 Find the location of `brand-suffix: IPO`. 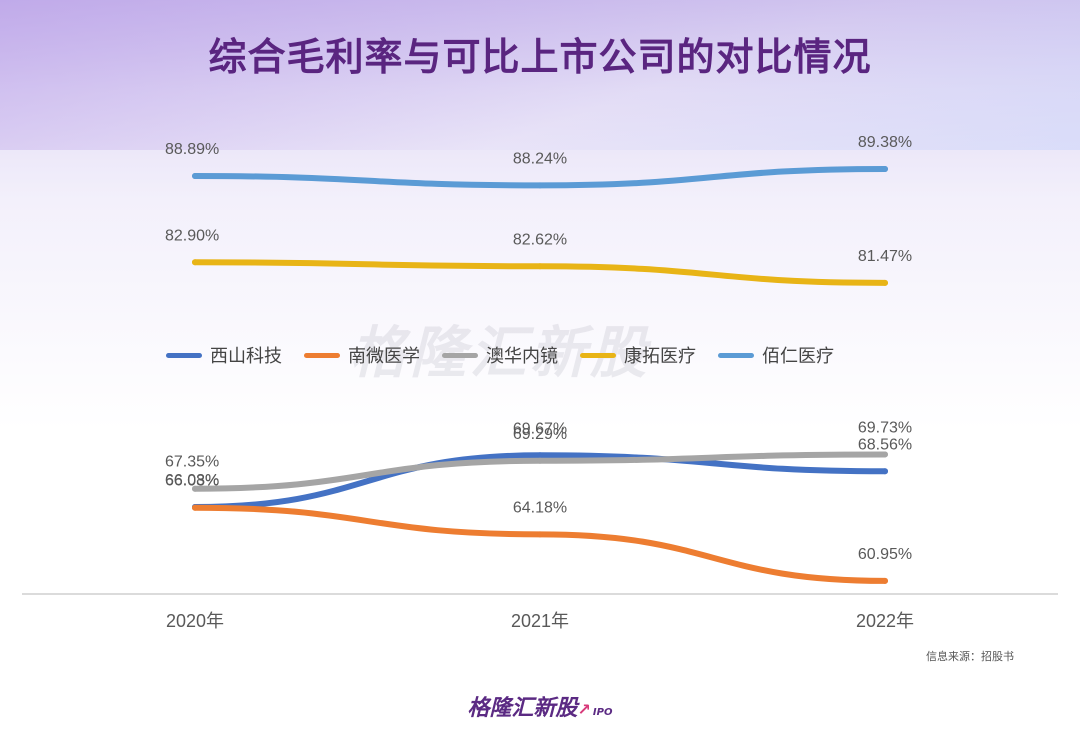

brand-suffix: IPO is located at coordinates (602, 712).